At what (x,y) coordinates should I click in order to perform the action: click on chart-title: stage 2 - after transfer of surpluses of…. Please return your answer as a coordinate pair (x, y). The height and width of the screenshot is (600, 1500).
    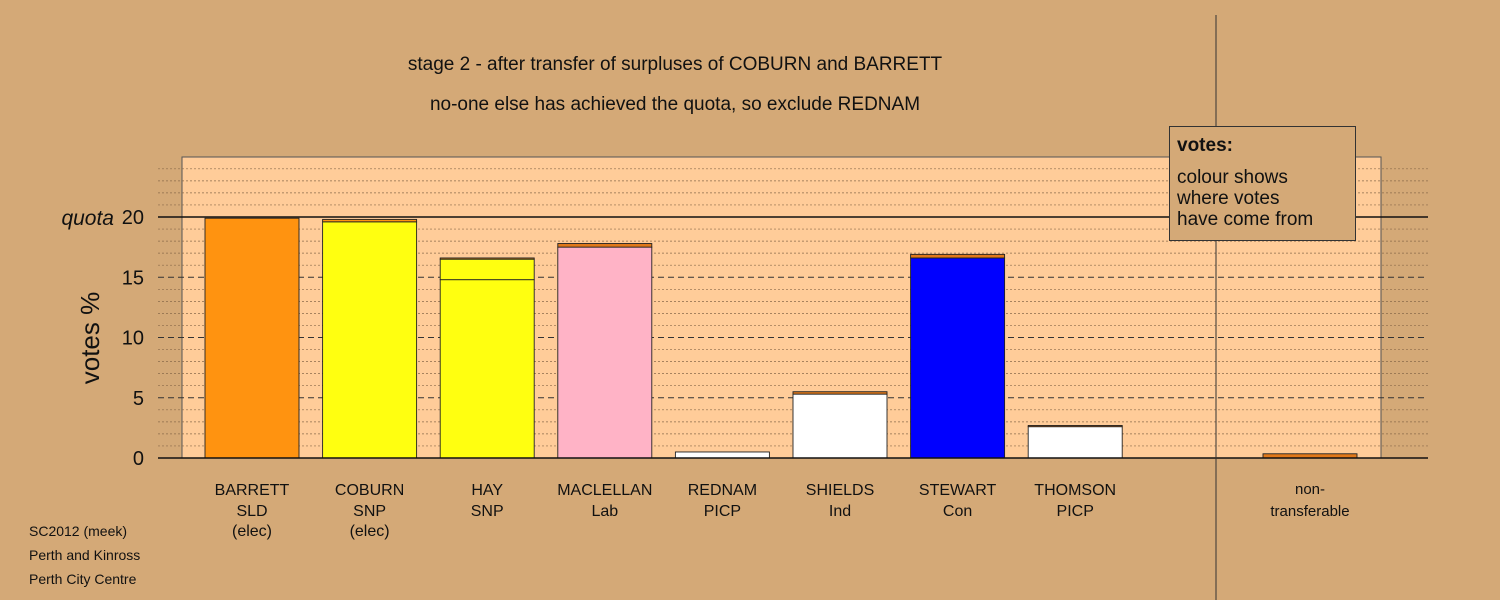
    Looking at the image, I should click on (675, 64).